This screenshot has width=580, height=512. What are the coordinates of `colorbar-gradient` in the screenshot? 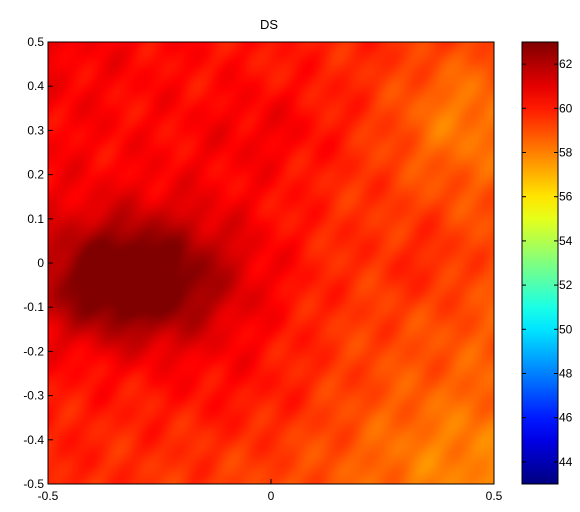 It's located at (540, 263).